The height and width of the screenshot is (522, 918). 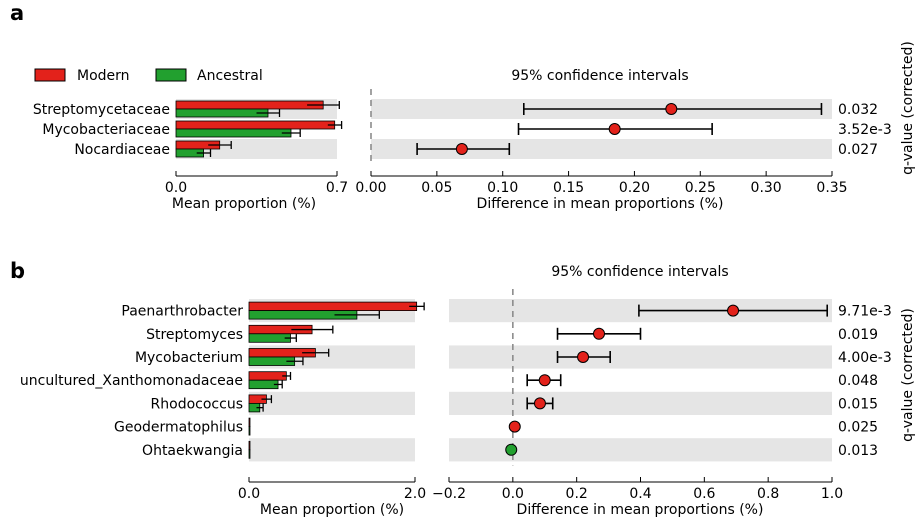 I want to click on ci-title-b: 95% confidence intervals, so click(x=639, y=272).